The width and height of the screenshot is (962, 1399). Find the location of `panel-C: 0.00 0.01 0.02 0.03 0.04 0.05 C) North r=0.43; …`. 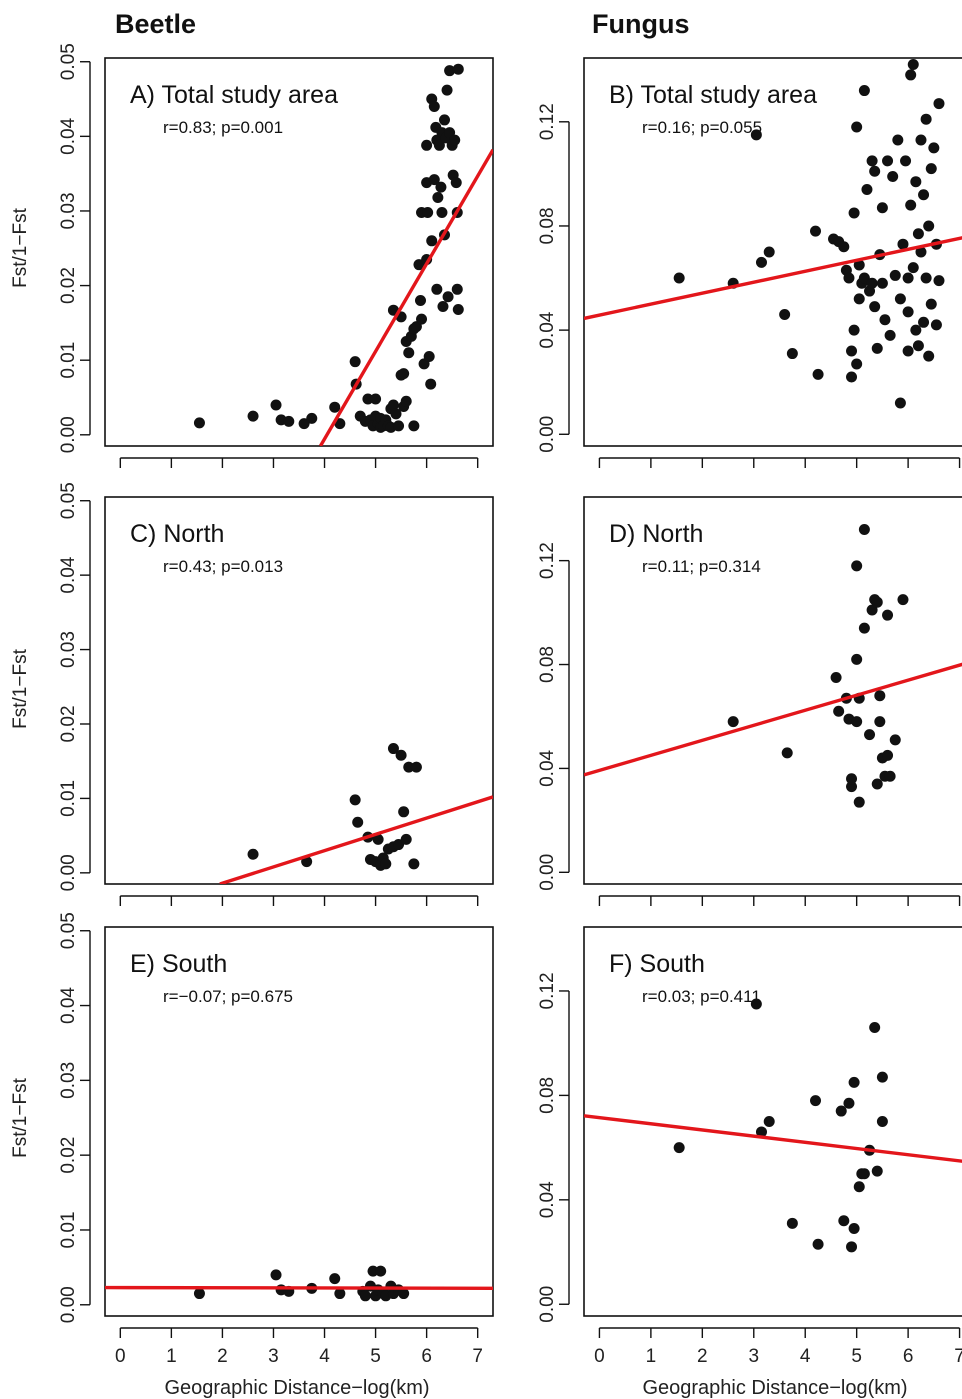

panel-C: 0.00 0.01 0.02 0.03 0.04 0.05 C) North r=0.43; … is located at coordinates (276, 694).